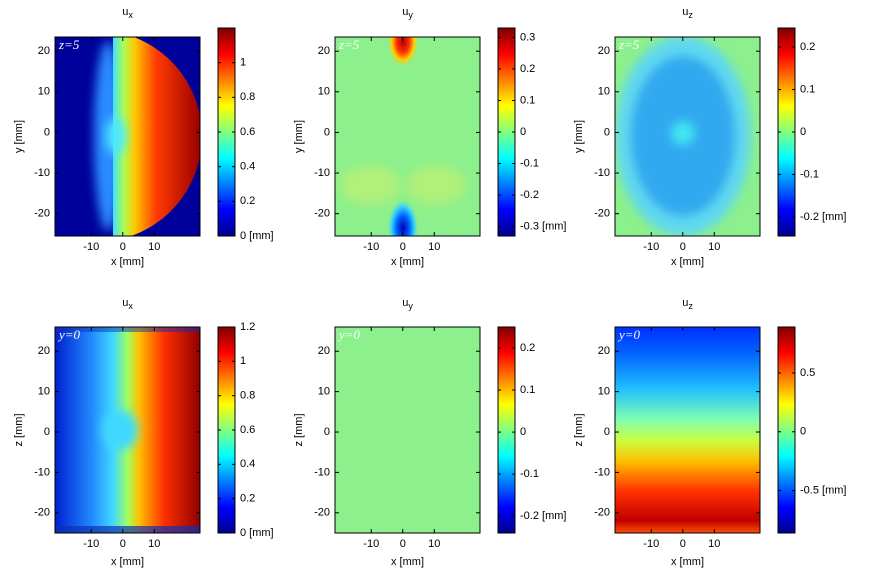 Image resolution: width=882 pixels, height=579 pixels. Describe the element at coordinates (529, 195) in the screenshot. I see `colorbar-tick-label: -0.2` at that location.